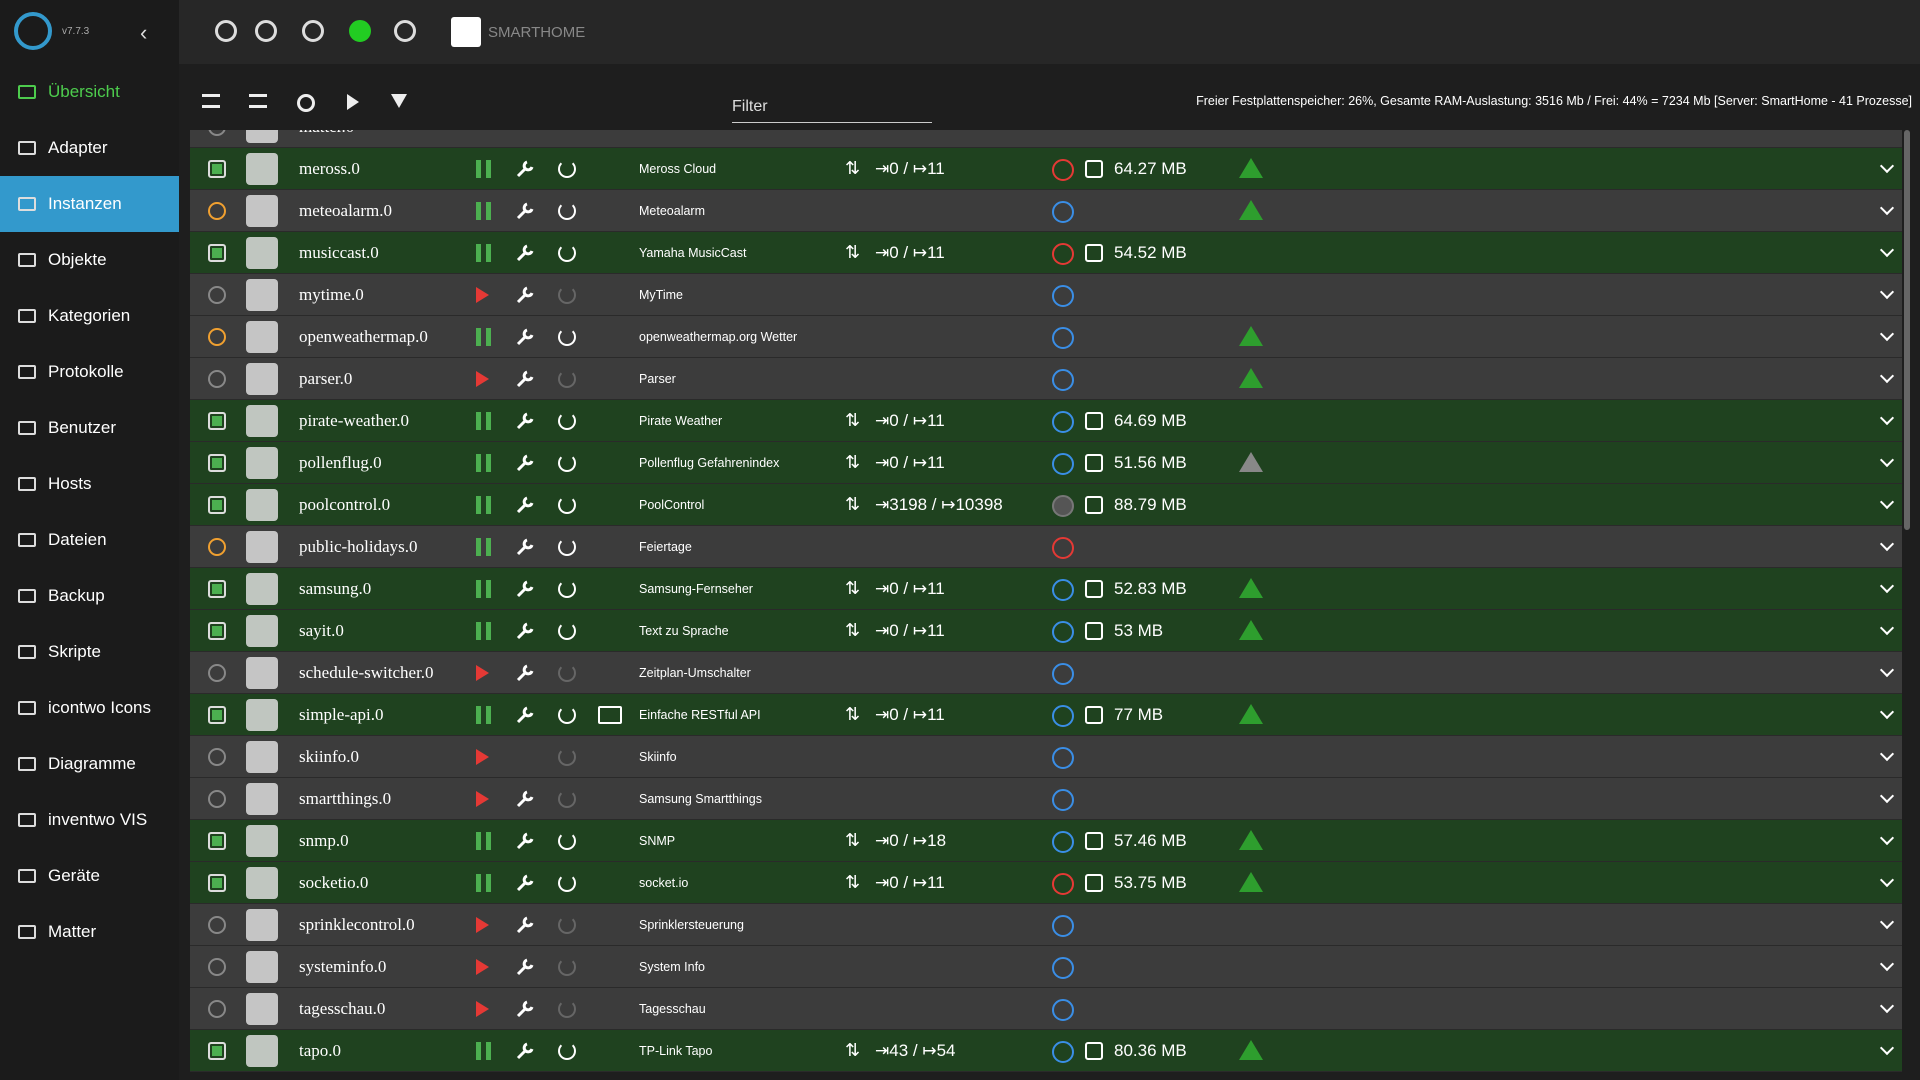 The height and width of the screenshot is (1080, 1920). What do you see at coordinates (89, 316) in the screenshot?
I see `menu-item: Kategorien` at bounding box center [89, 316].